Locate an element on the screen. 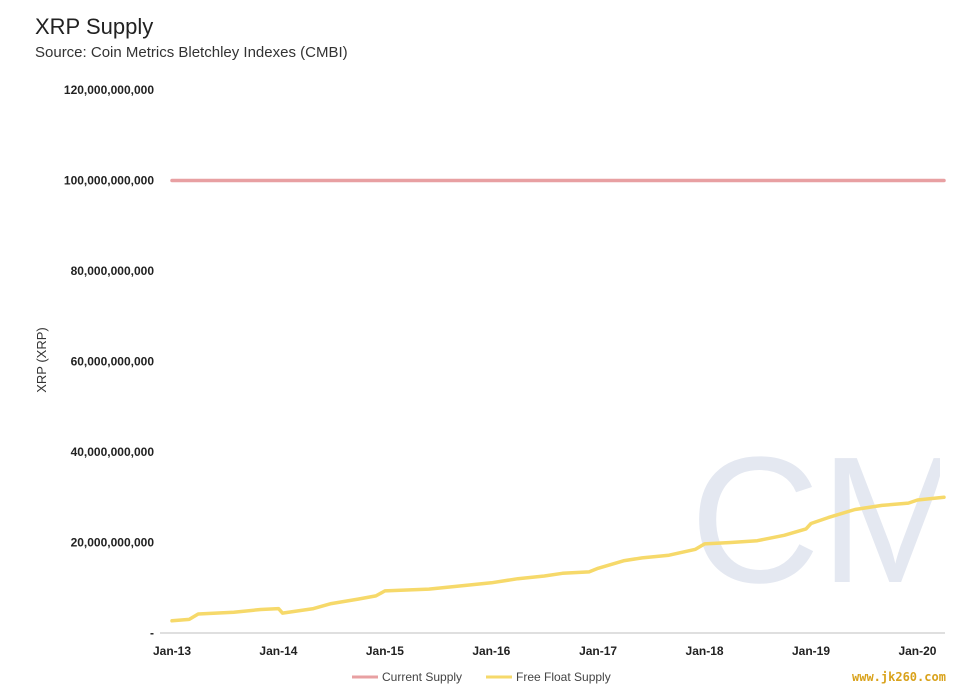 The image size is (960, 698). x-tick-label: Jan-14 is located at coordinates (278, 651).